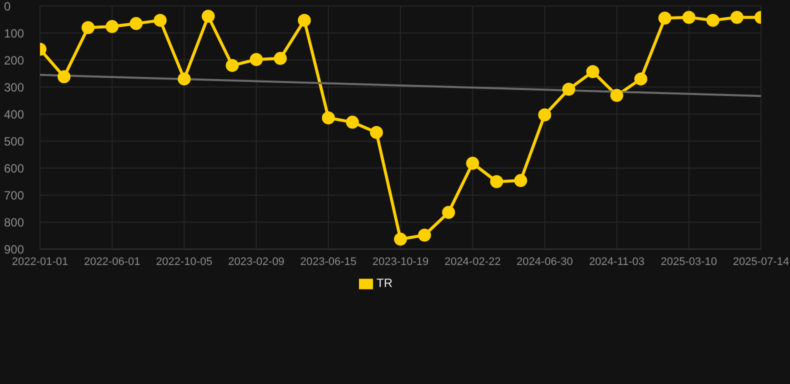 Image resolution: width=790 pixels, height=384 pixels. What do you see at coordinates (328, 262) in the screenshot?
I see `x-tick-label: 2023-06-15` at bounding box center [328, 262].